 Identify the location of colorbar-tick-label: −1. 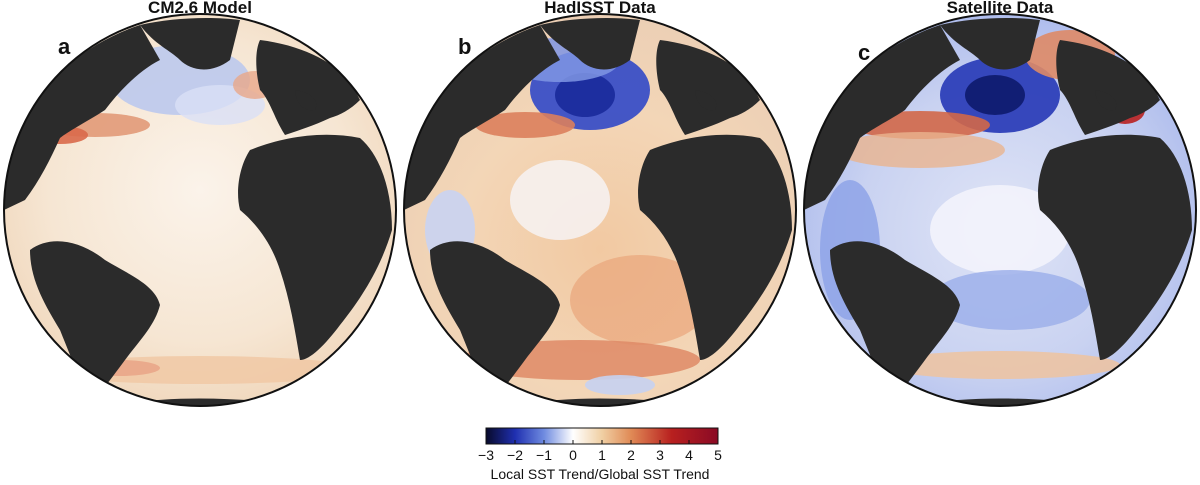
(544, 455).